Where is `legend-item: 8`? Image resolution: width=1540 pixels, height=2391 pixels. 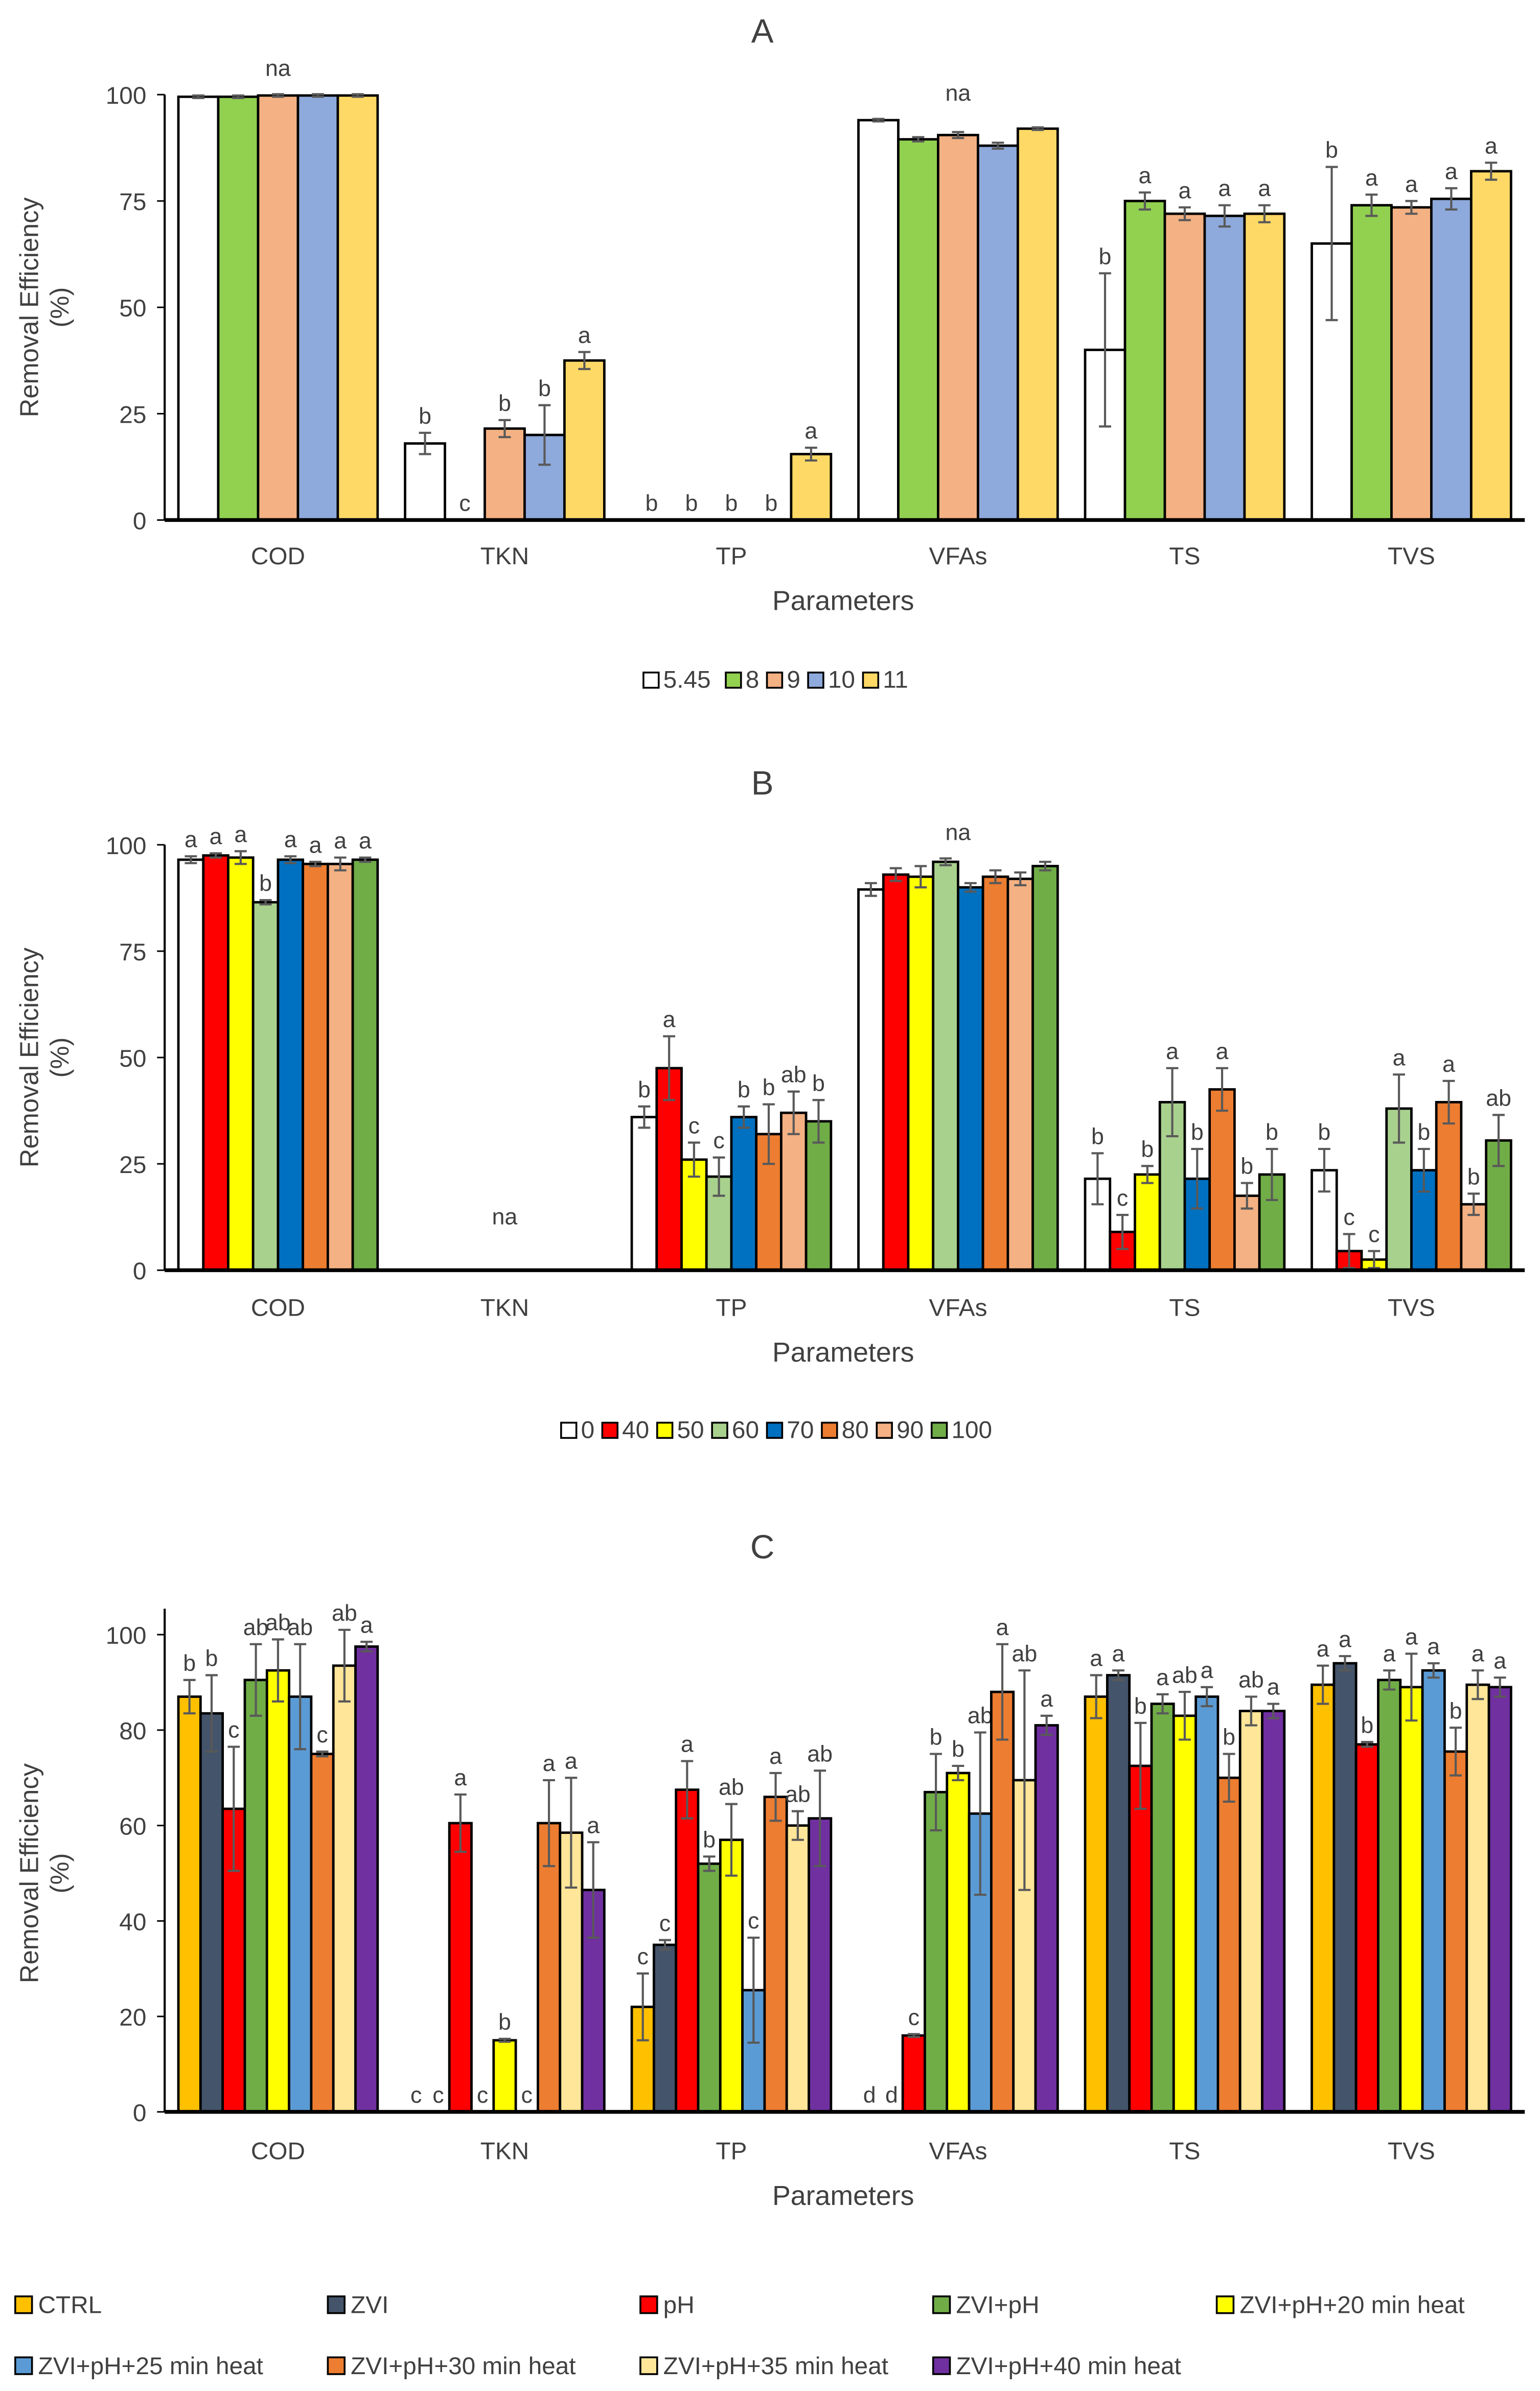
legend-item: 8 is located at coordinates (742, 680).